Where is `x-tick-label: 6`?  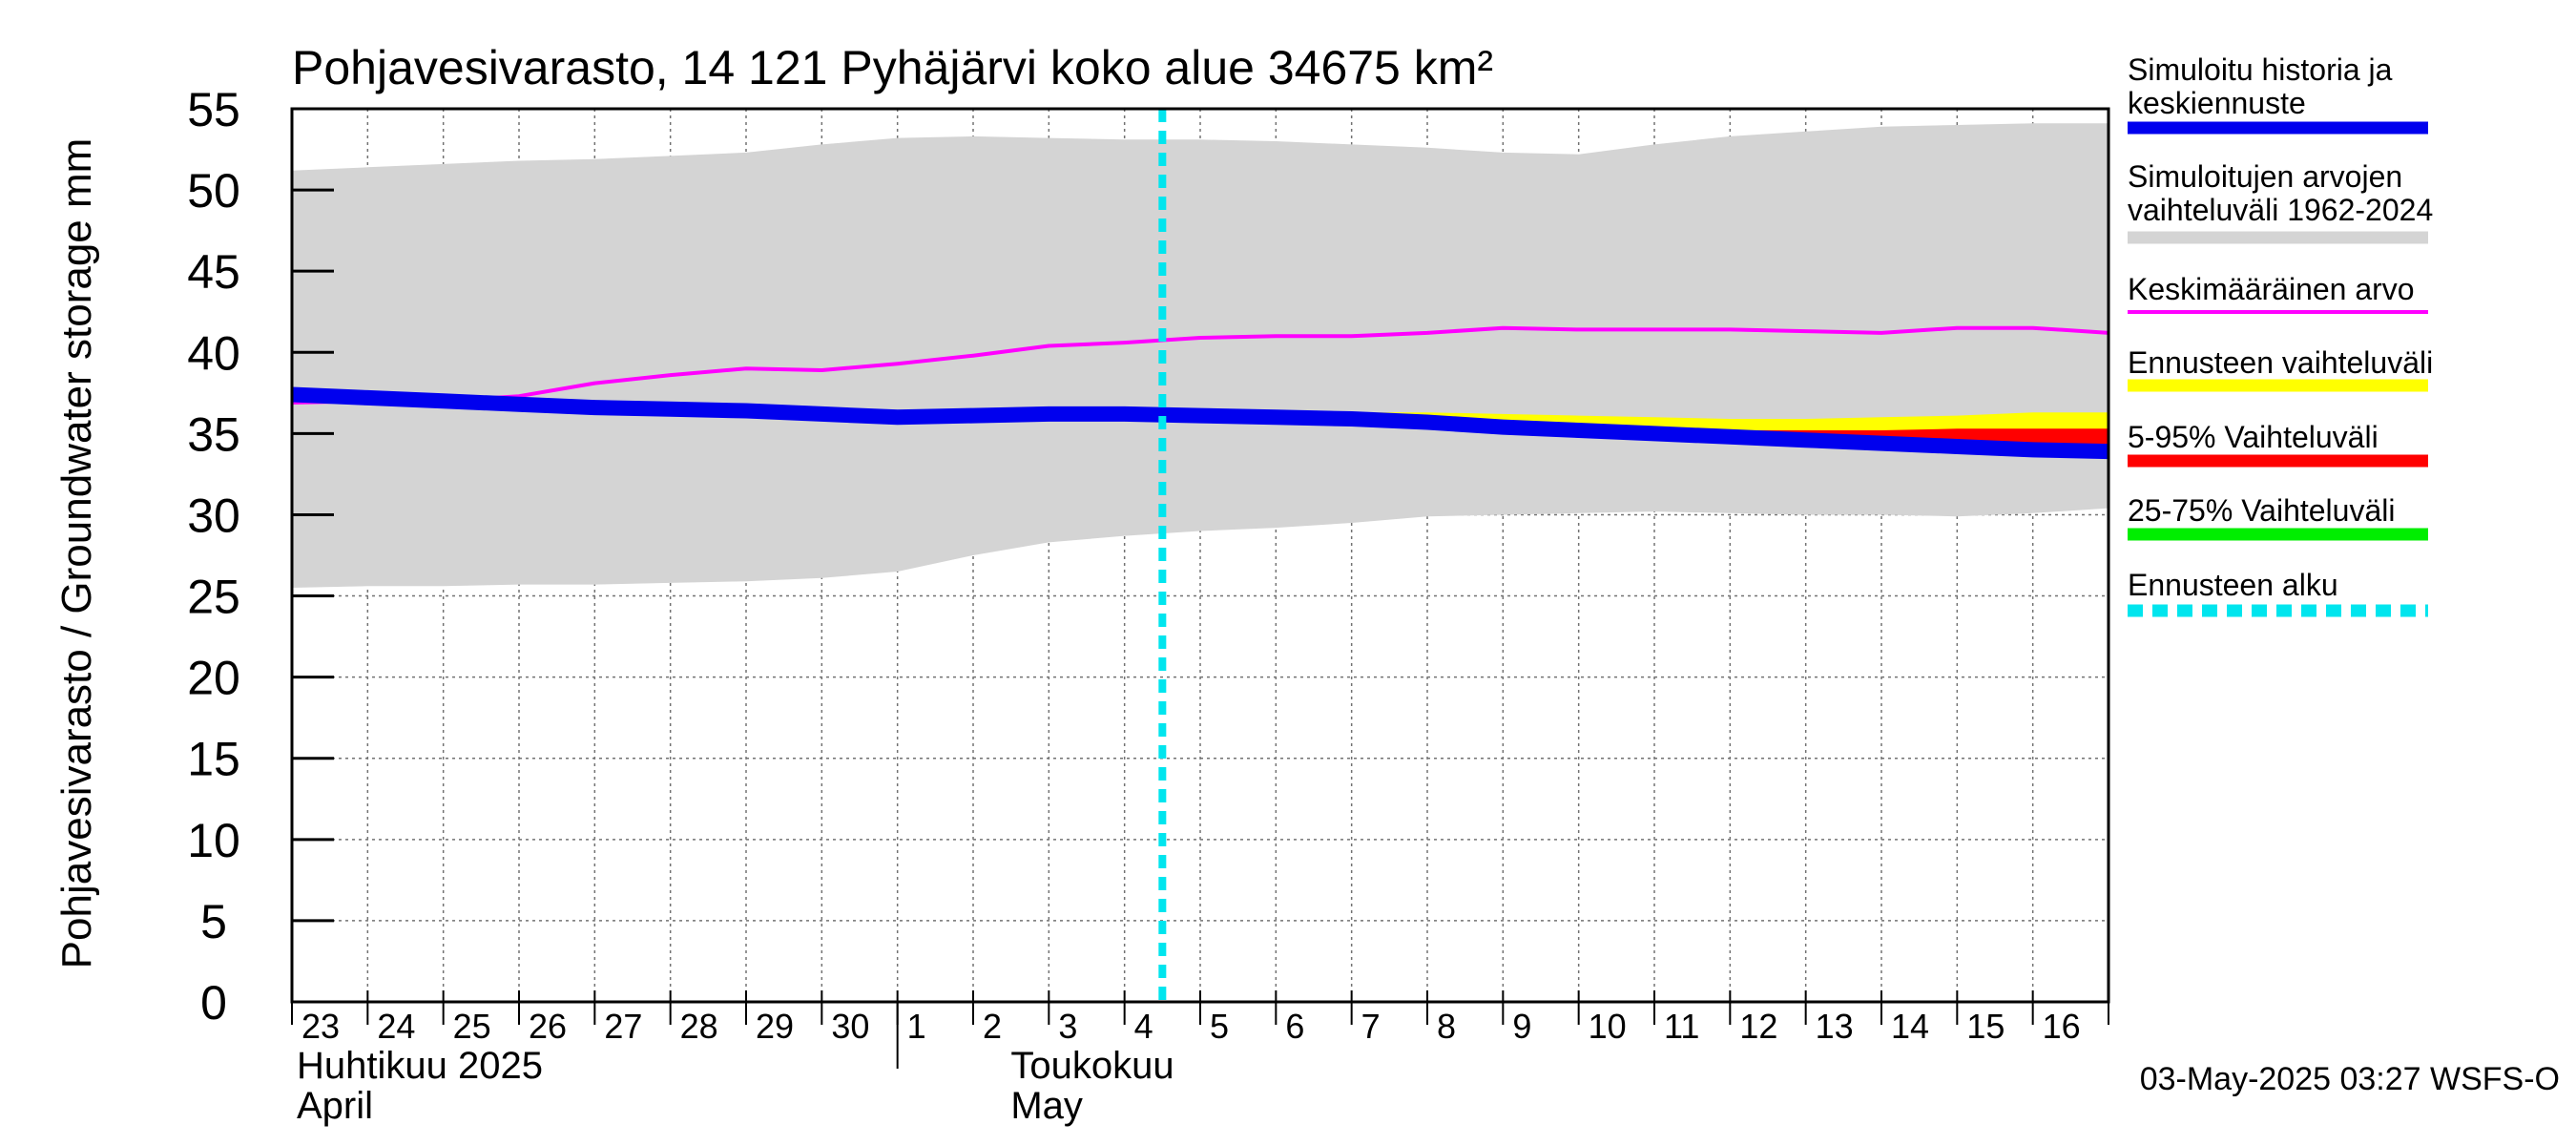 x-tick-label: 6 is located at coordinates (1294, 1026).